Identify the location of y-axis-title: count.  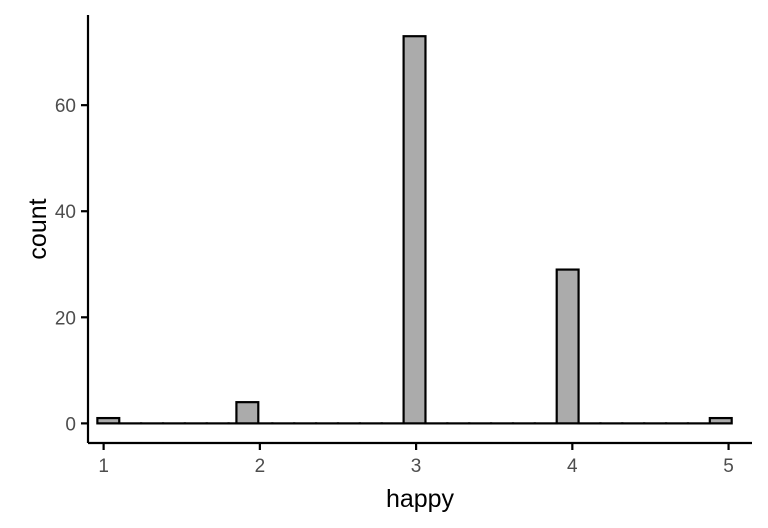
(38, 228).